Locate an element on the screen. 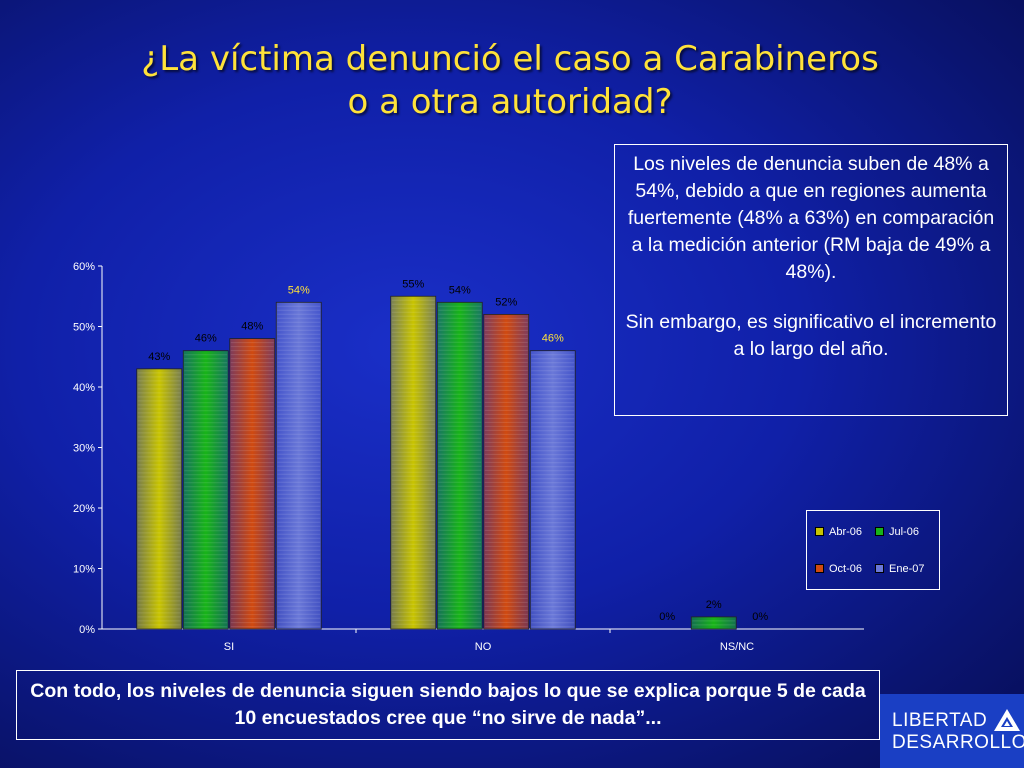 The height and width of the screenshot is (768, 1024). bar-jul-06-no is located at coordinates (459, 465).